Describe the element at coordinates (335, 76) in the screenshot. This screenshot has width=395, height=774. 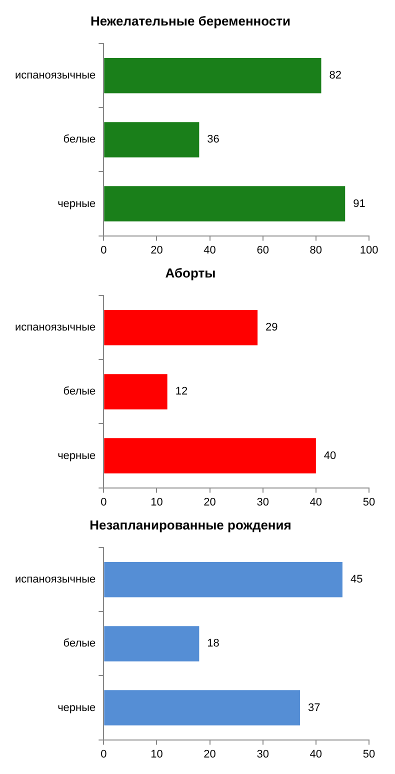
I see `data-label: 82` at that location.